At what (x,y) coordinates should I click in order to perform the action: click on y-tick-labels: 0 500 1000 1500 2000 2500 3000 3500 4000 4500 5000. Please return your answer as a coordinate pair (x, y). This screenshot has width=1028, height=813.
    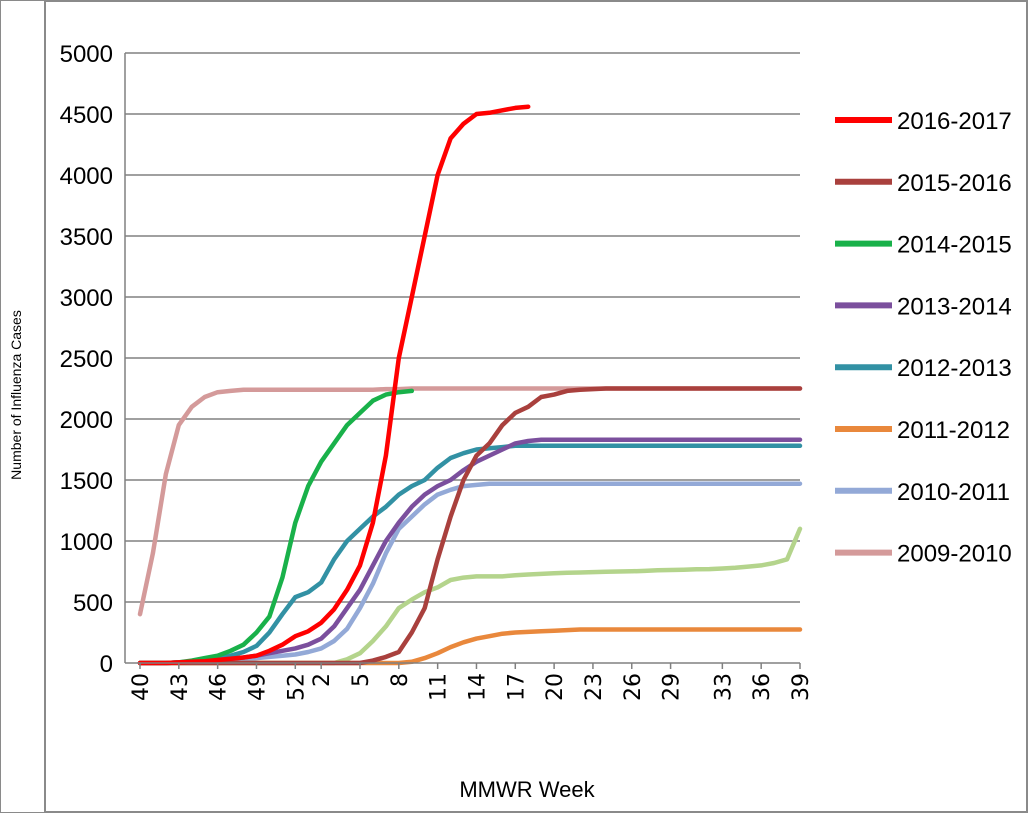
    Looking at the image, I should click on (86, 359).